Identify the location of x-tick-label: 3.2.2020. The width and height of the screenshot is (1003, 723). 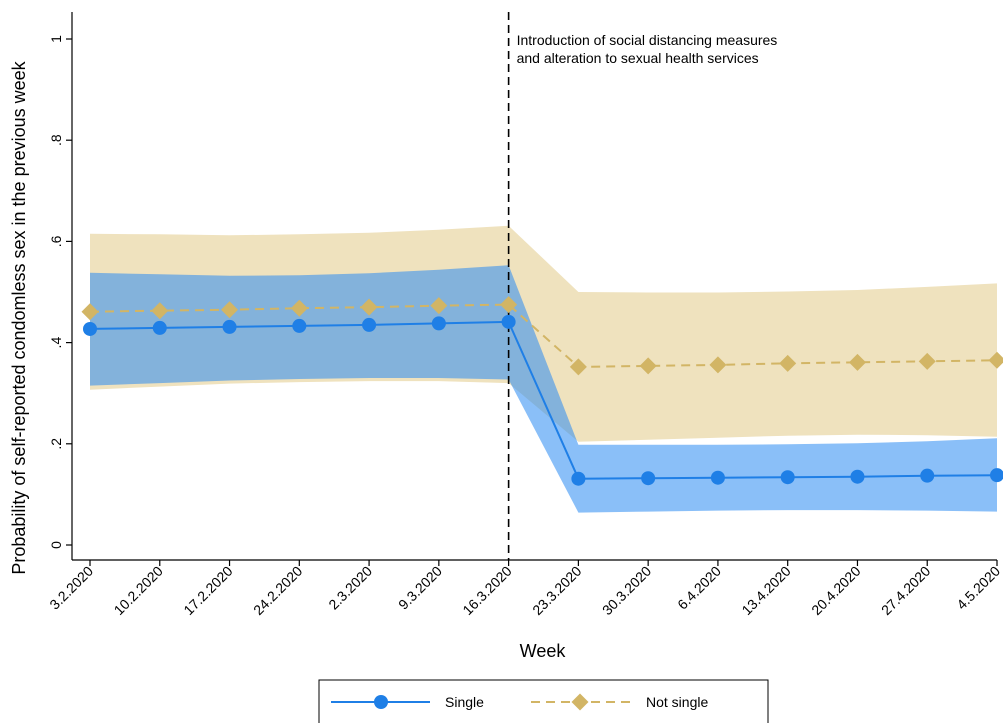
(71, 588).